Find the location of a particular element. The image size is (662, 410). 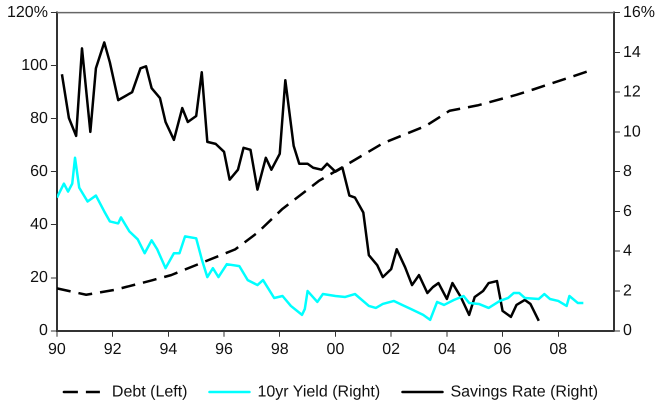

x-tick-label: 94 is located at coordinates (168, 349).